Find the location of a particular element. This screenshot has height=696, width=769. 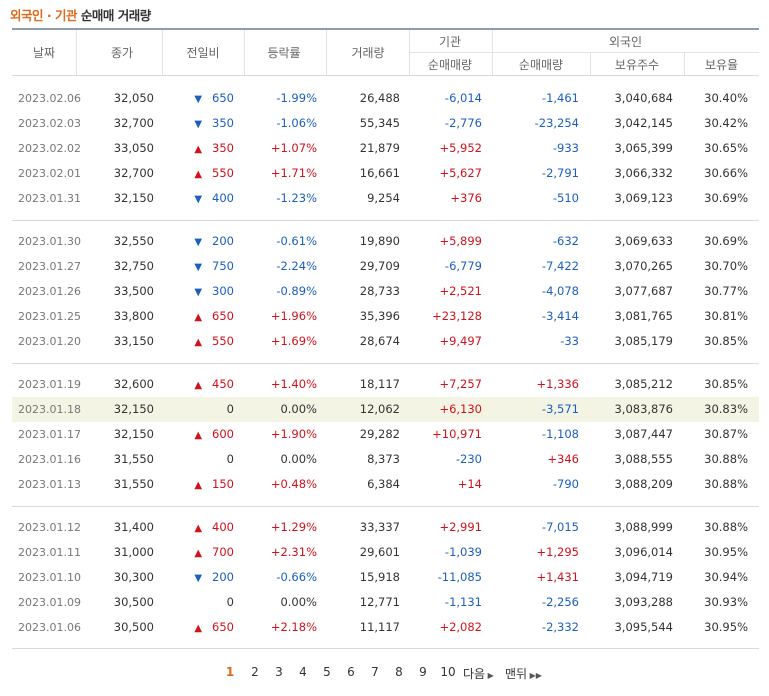

title-foreign: 외국인 is located at coordinates (27, 15).